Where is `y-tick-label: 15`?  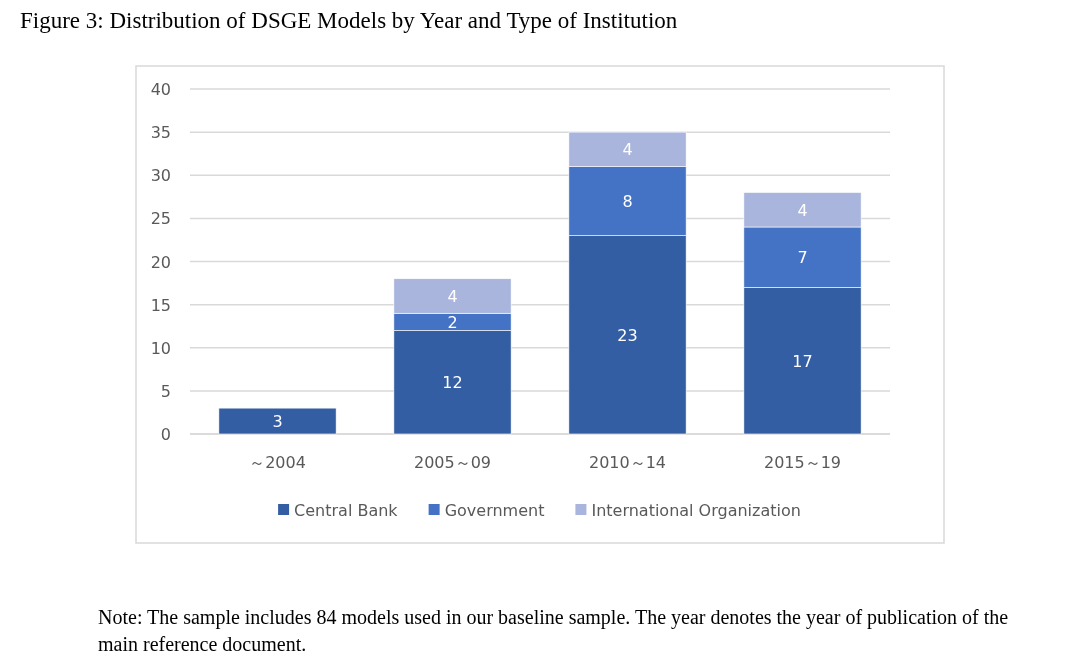 y-tick-label: 15 is located at coordinates (160, 305).